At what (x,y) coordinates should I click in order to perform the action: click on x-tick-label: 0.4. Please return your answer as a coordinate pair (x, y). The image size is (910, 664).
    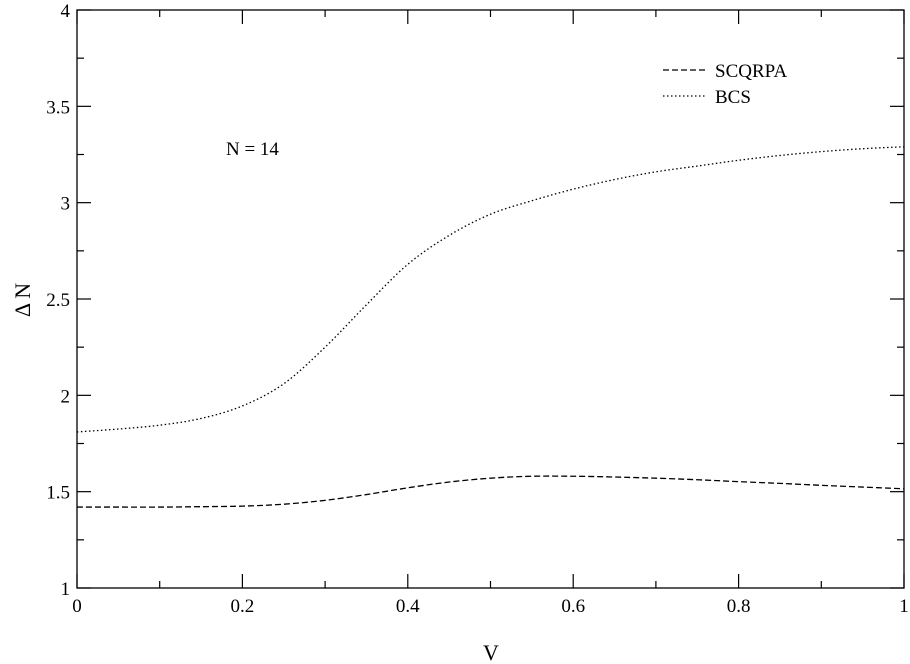
    Looking at the image, I should click on (408, 606).